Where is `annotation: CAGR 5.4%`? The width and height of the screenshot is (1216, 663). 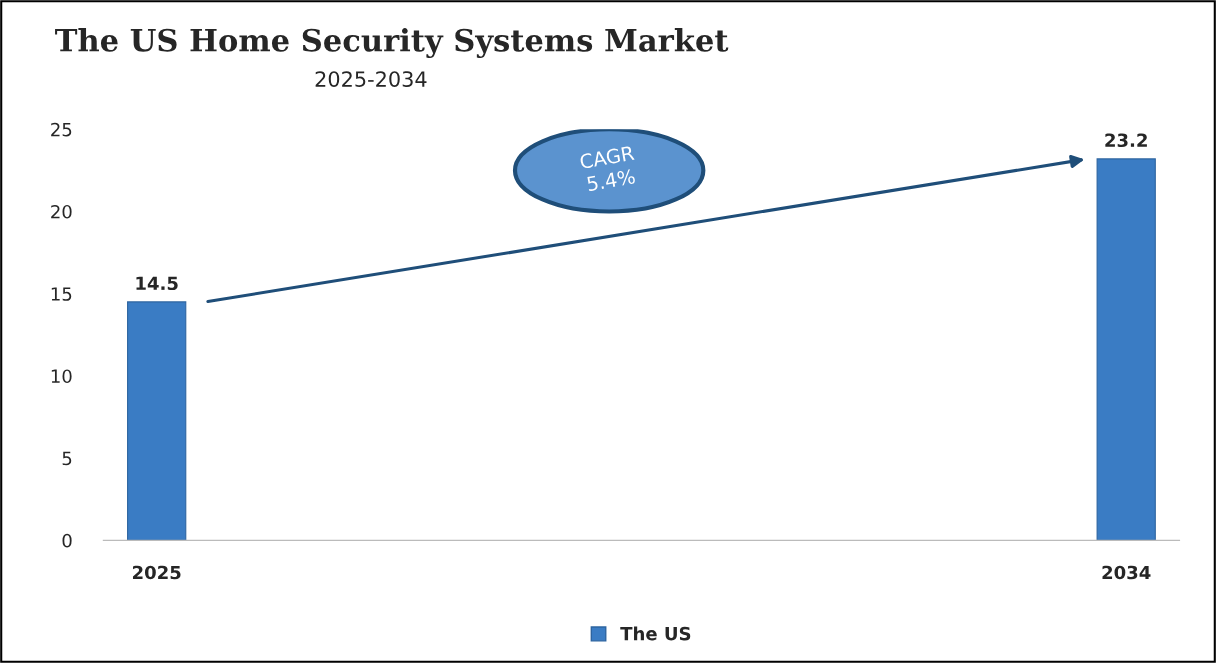
annotation: CAGR 5.4% is located at coordinates (607, 168).